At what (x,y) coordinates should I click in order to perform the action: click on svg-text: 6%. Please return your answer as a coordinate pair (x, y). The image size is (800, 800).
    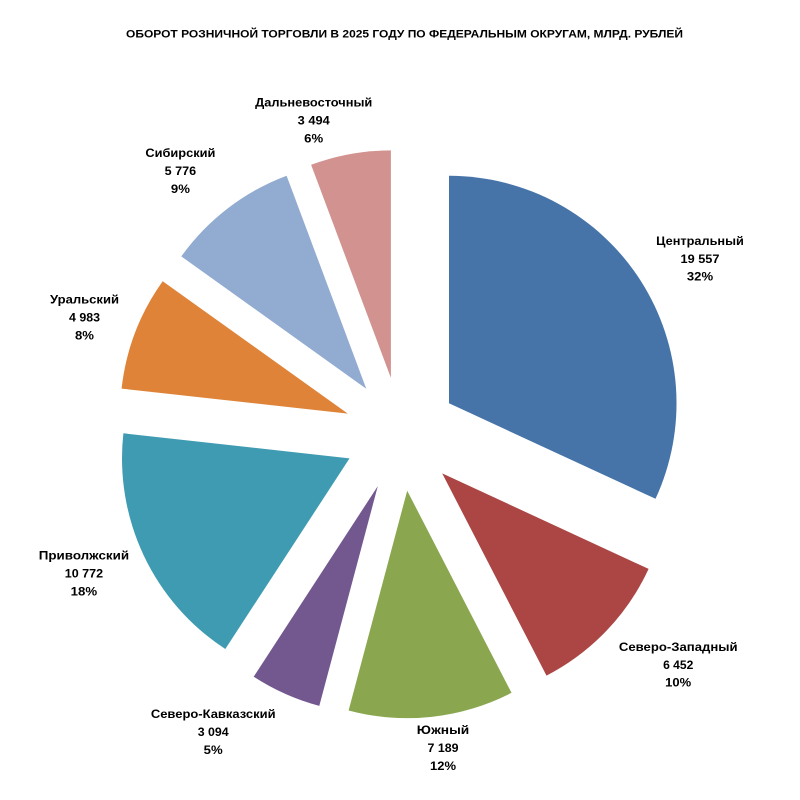
    Looking at the image, I should click on (313, 139).